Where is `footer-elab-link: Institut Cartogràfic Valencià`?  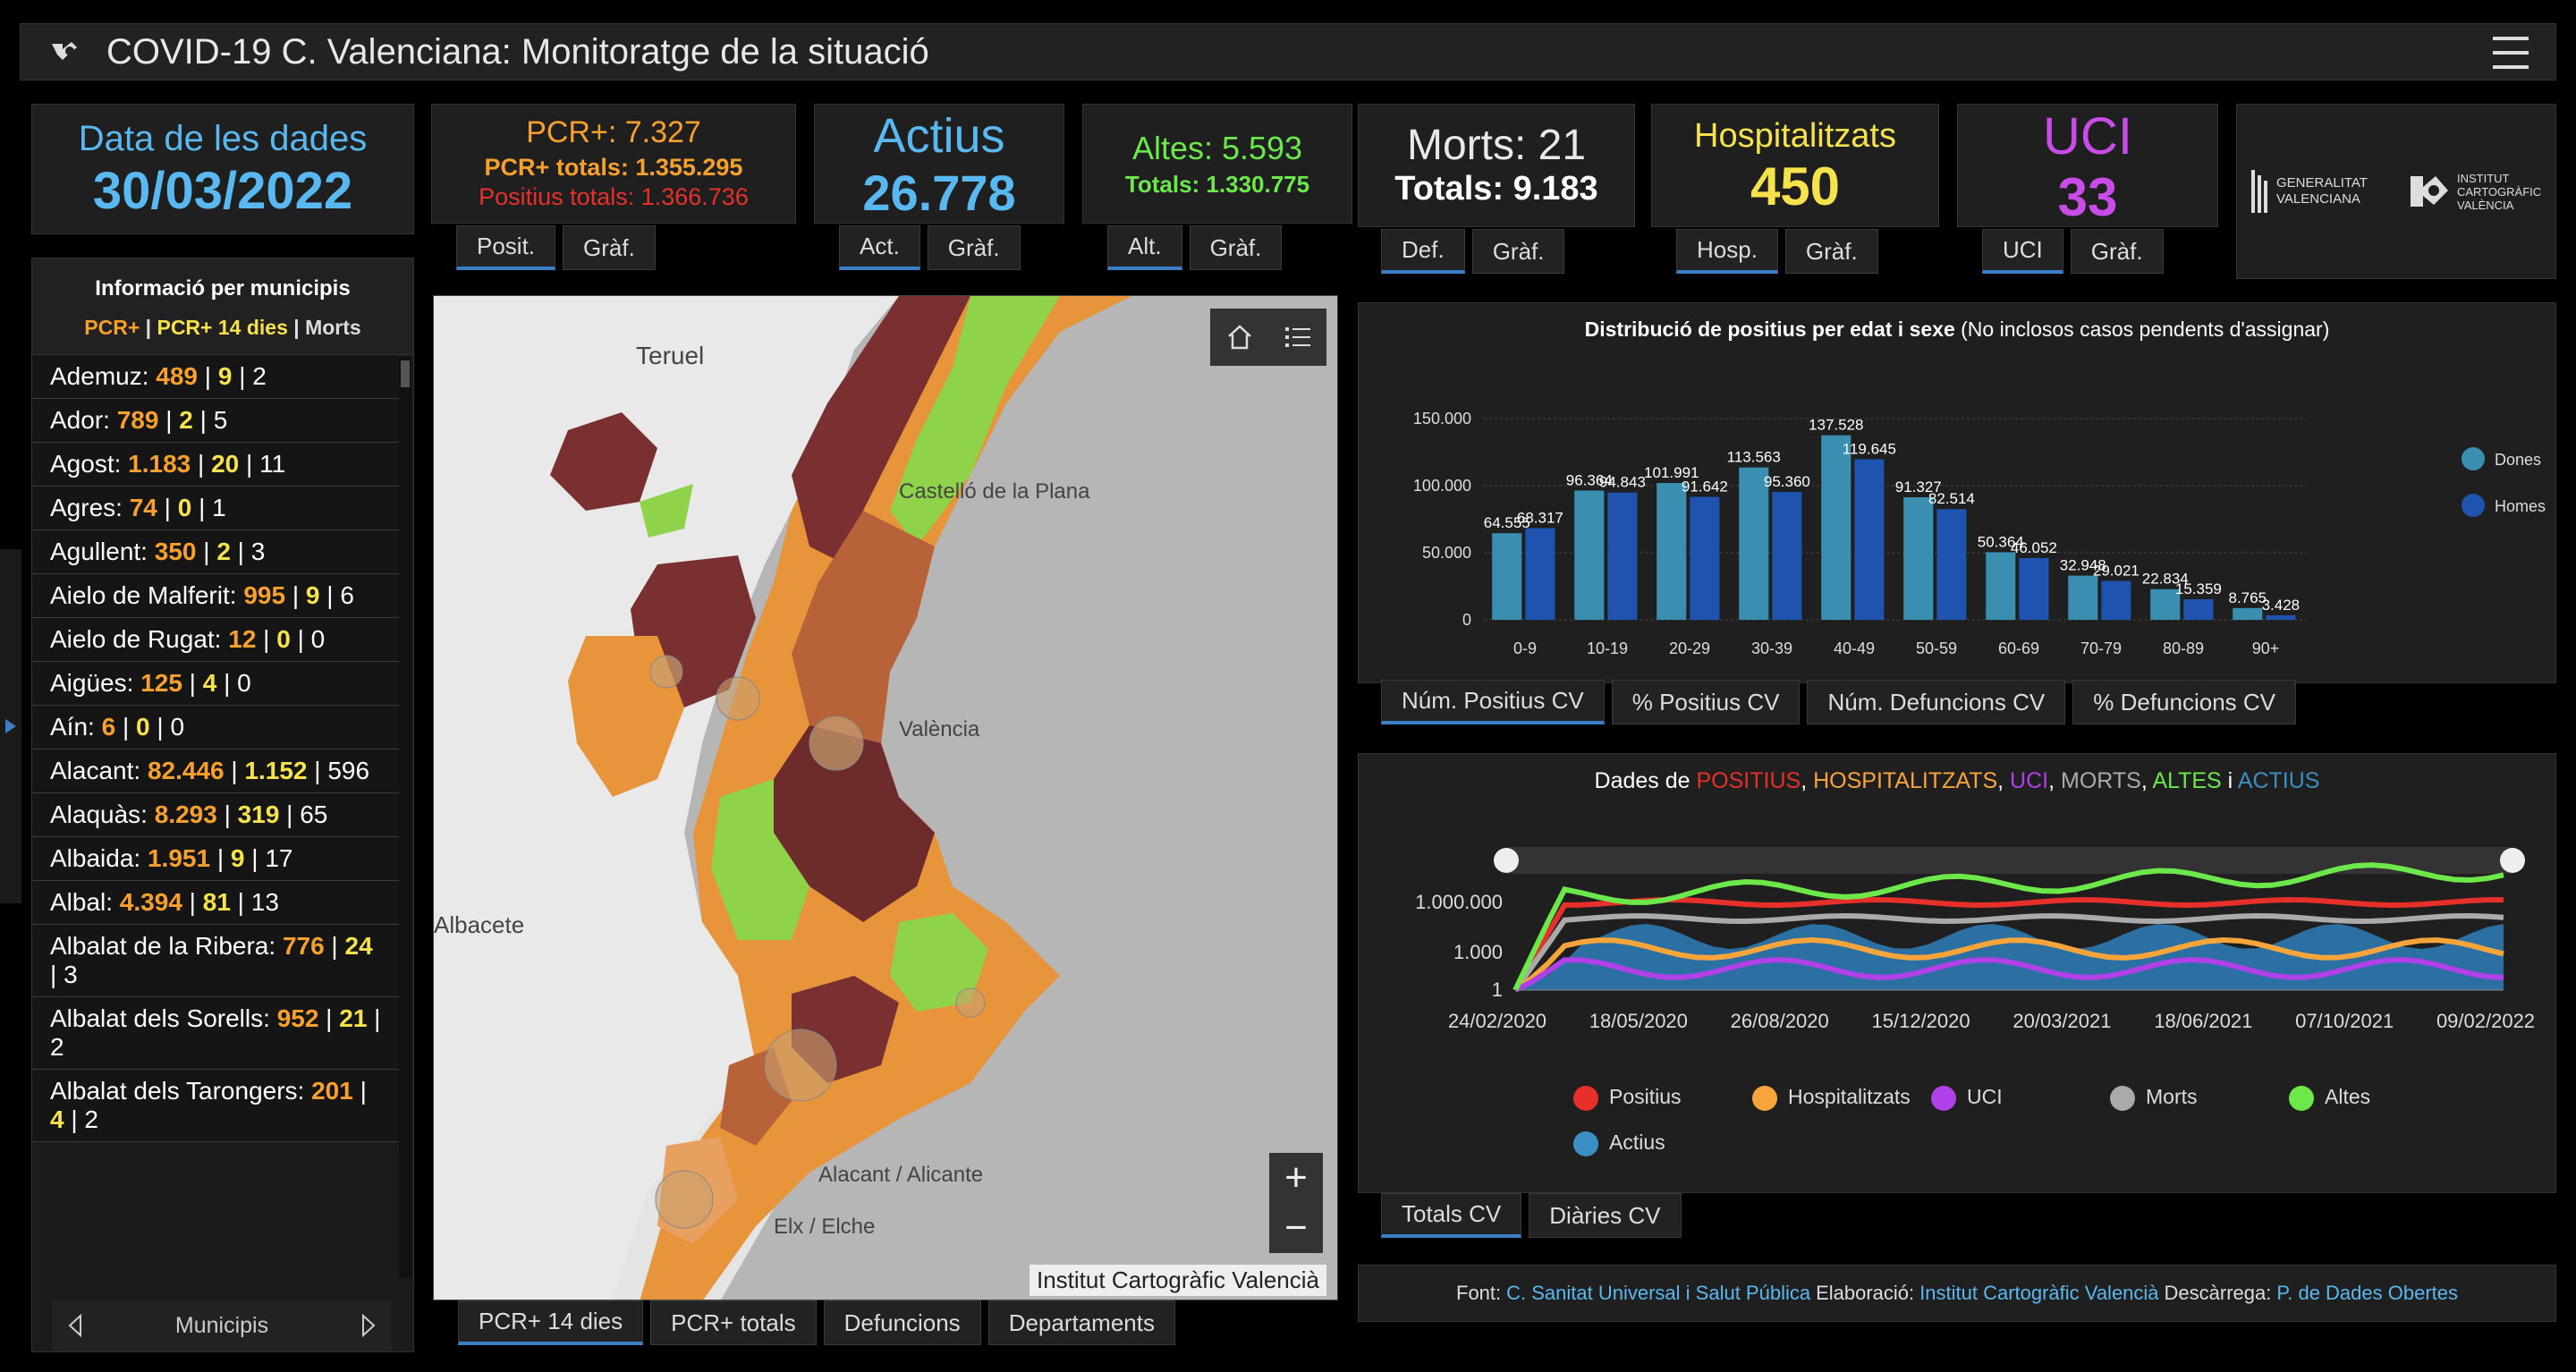
footer-elab-link: Institut Cartogràfic Valencià is located at coordinates (2039, 1293).